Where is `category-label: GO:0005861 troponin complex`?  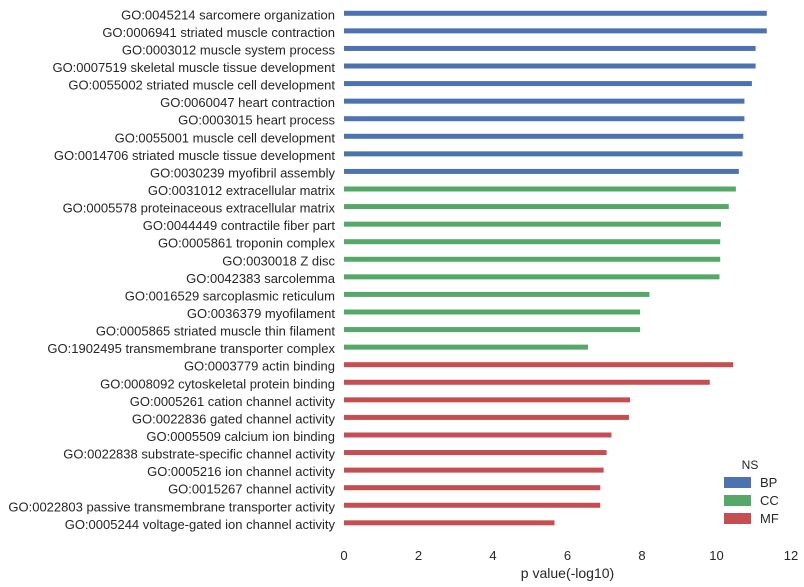
category-label: GO:0005861 troponin complex is located at coordinates (247, 243).